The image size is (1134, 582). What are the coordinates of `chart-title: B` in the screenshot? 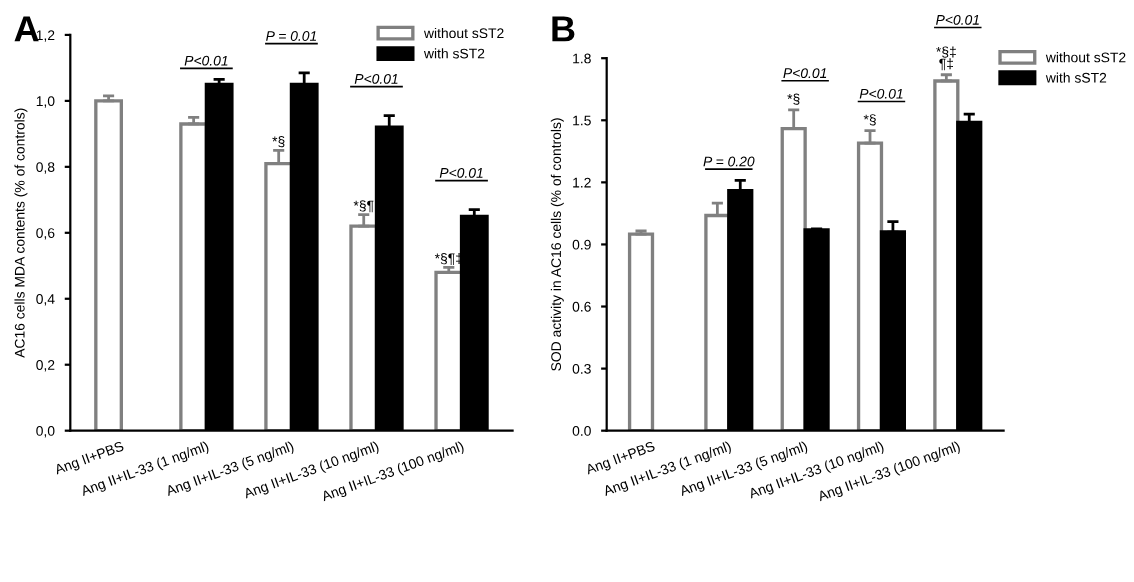 It's located at (563, 29).